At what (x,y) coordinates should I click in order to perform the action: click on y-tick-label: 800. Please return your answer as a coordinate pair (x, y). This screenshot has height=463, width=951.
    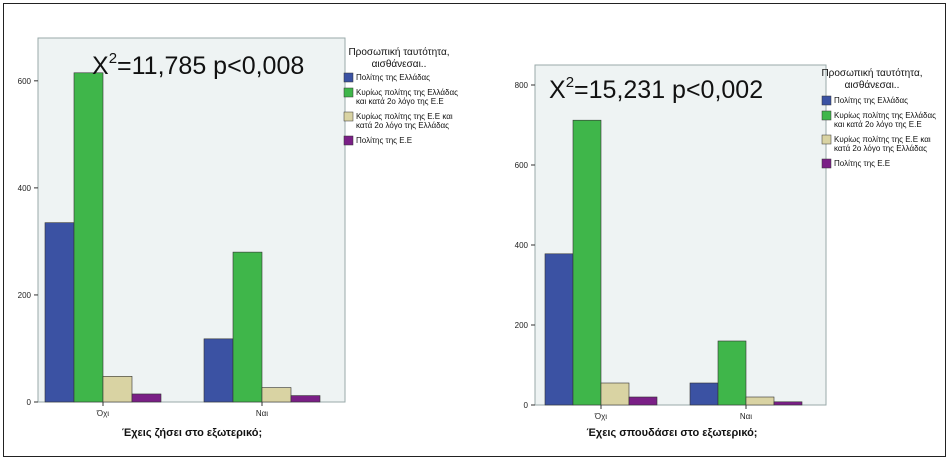
    Looking at the image, I should click on (522, 85).